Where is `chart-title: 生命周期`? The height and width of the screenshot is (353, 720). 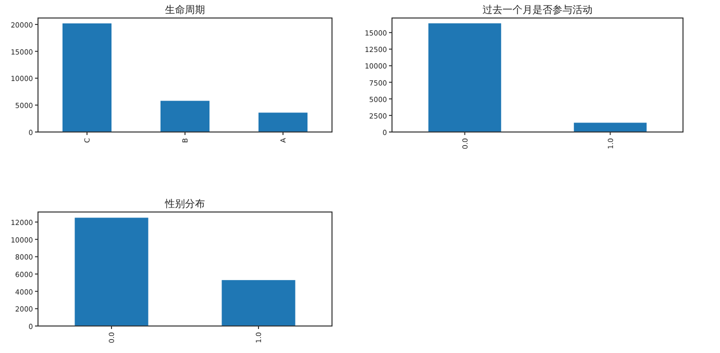 chart-title: 生命周期 is located at coordinates (185, 10).